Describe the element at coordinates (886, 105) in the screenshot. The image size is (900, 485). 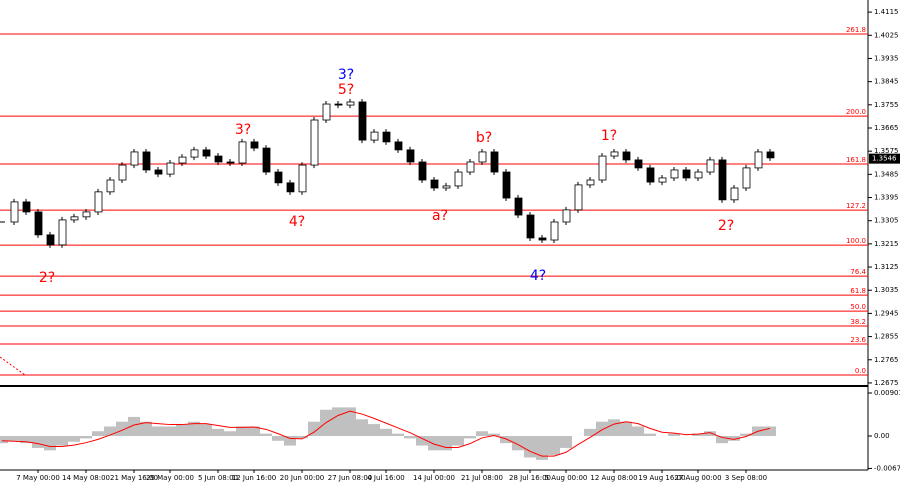
I see `y-tick-label: 1.3755` at that location.